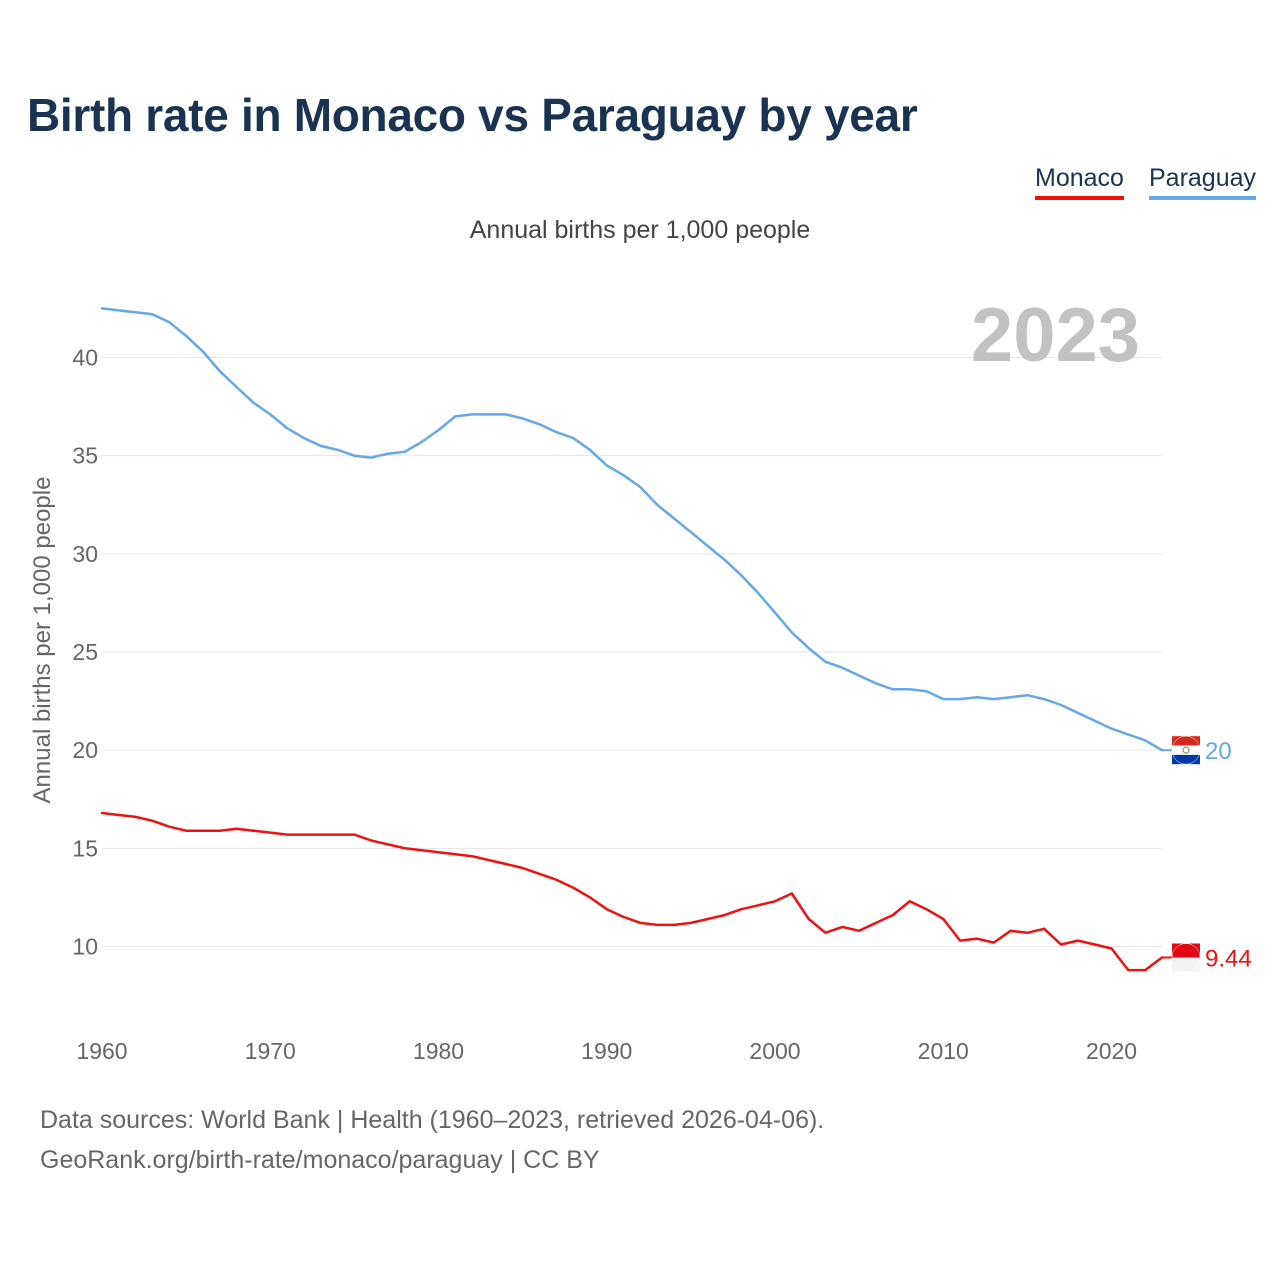  I want to click on x-tick-label: 1970, so click(270, 1051).